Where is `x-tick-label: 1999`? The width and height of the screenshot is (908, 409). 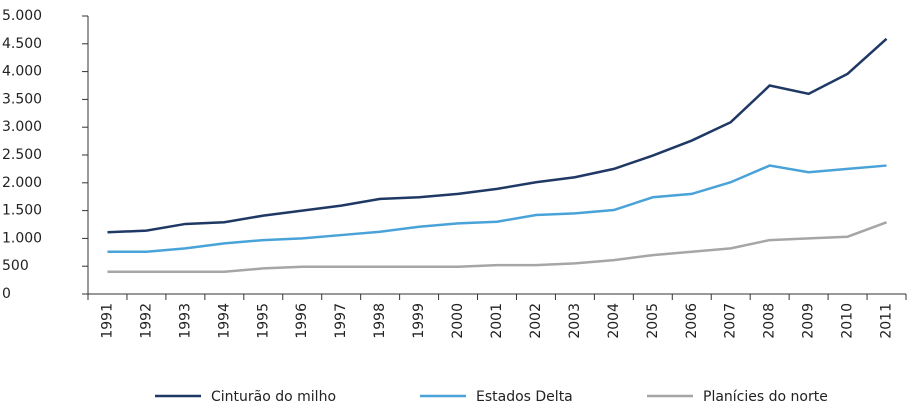
x-tick-label: 1999 is located at coordinates (419, 321).